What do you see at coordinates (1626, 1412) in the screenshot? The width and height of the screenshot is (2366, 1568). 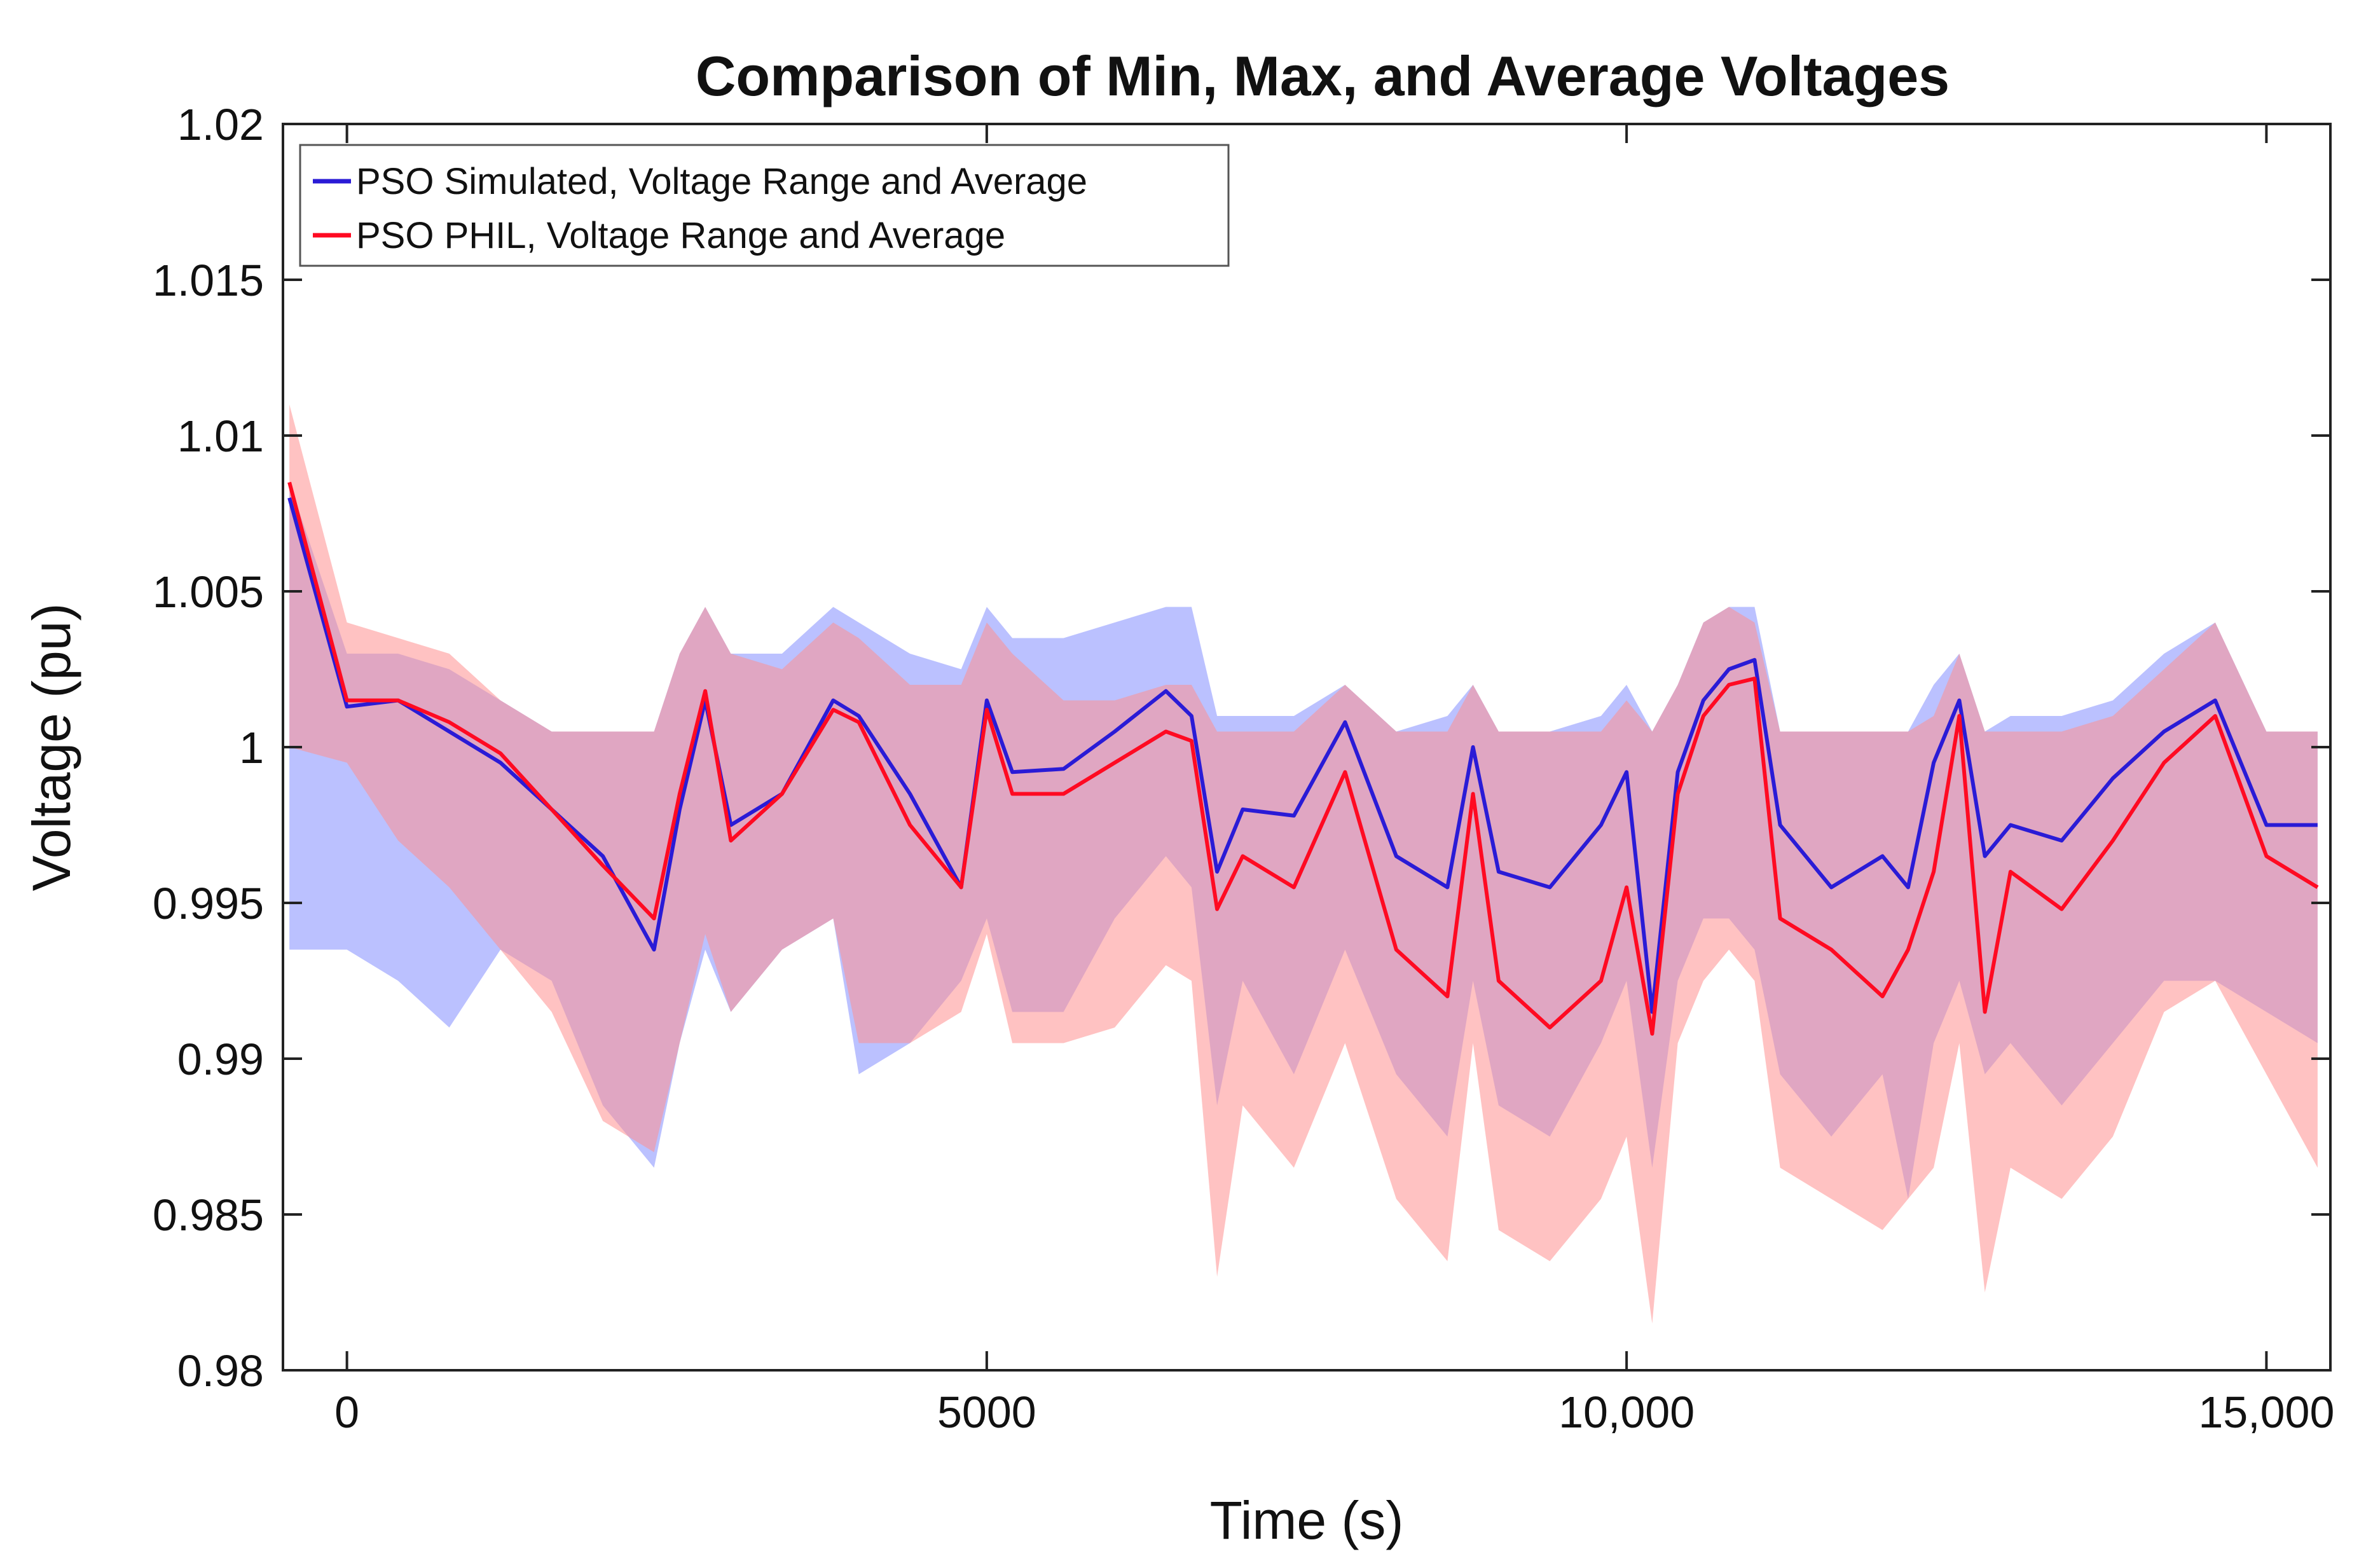 I see `x-tick-label: 10,000` at bounding box center [1626, 1412].